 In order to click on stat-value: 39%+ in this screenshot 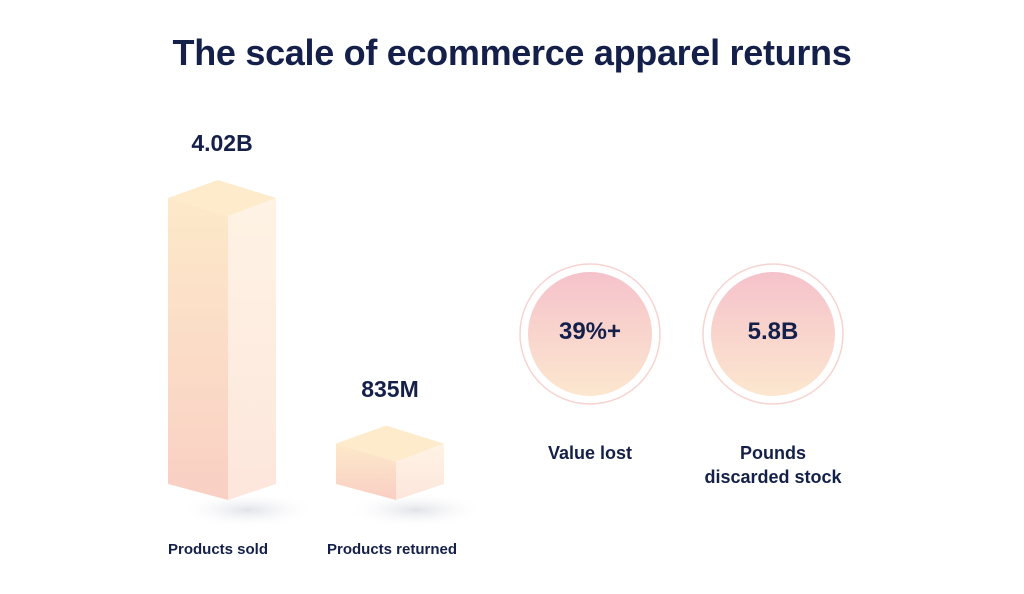, I will do `click(590, 331)`.